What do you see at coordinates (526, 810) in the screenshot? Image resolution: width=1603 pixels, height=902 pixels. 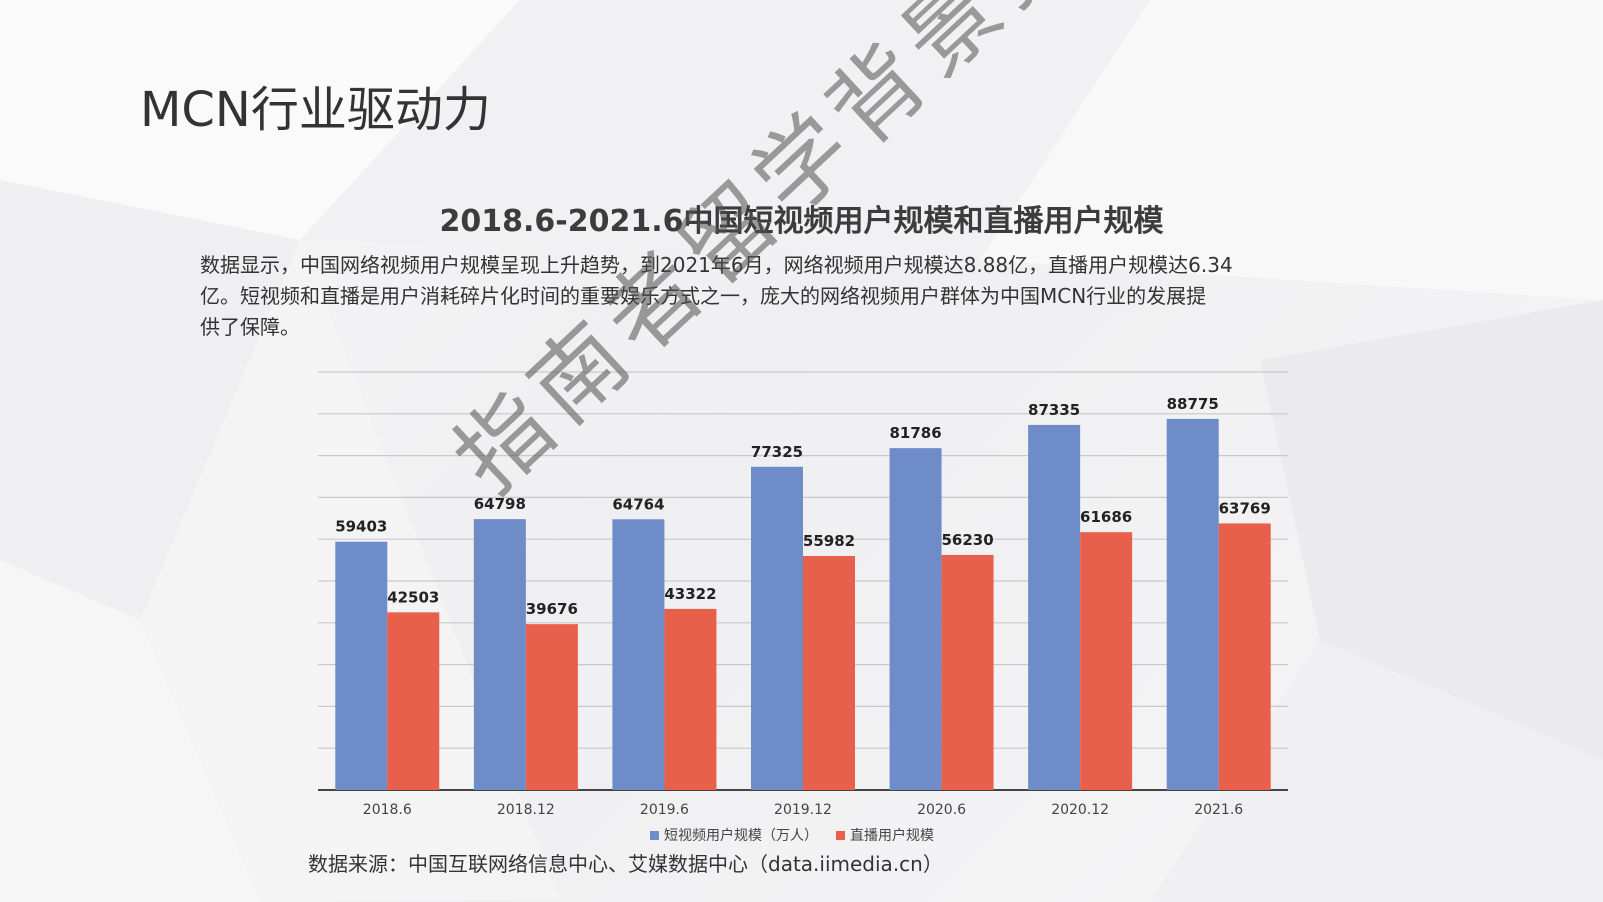 I see `x-tick-label: 2018.12` at bounding box center [526, 810].